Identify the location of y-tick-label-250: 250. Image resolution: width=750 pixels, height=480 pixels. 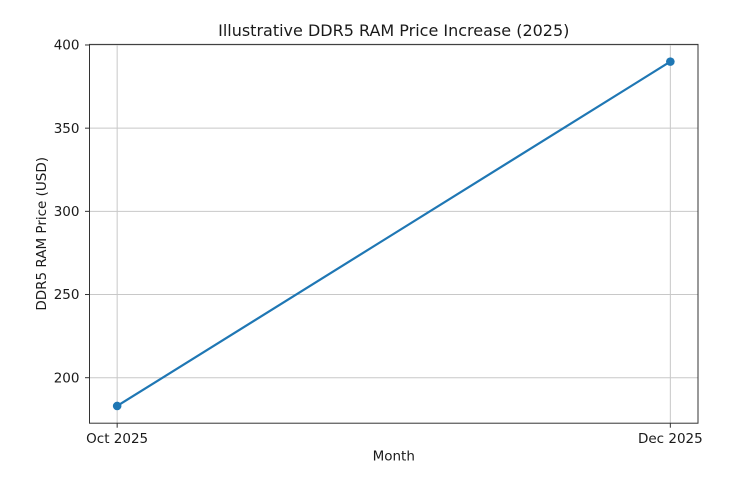
(67, 295).